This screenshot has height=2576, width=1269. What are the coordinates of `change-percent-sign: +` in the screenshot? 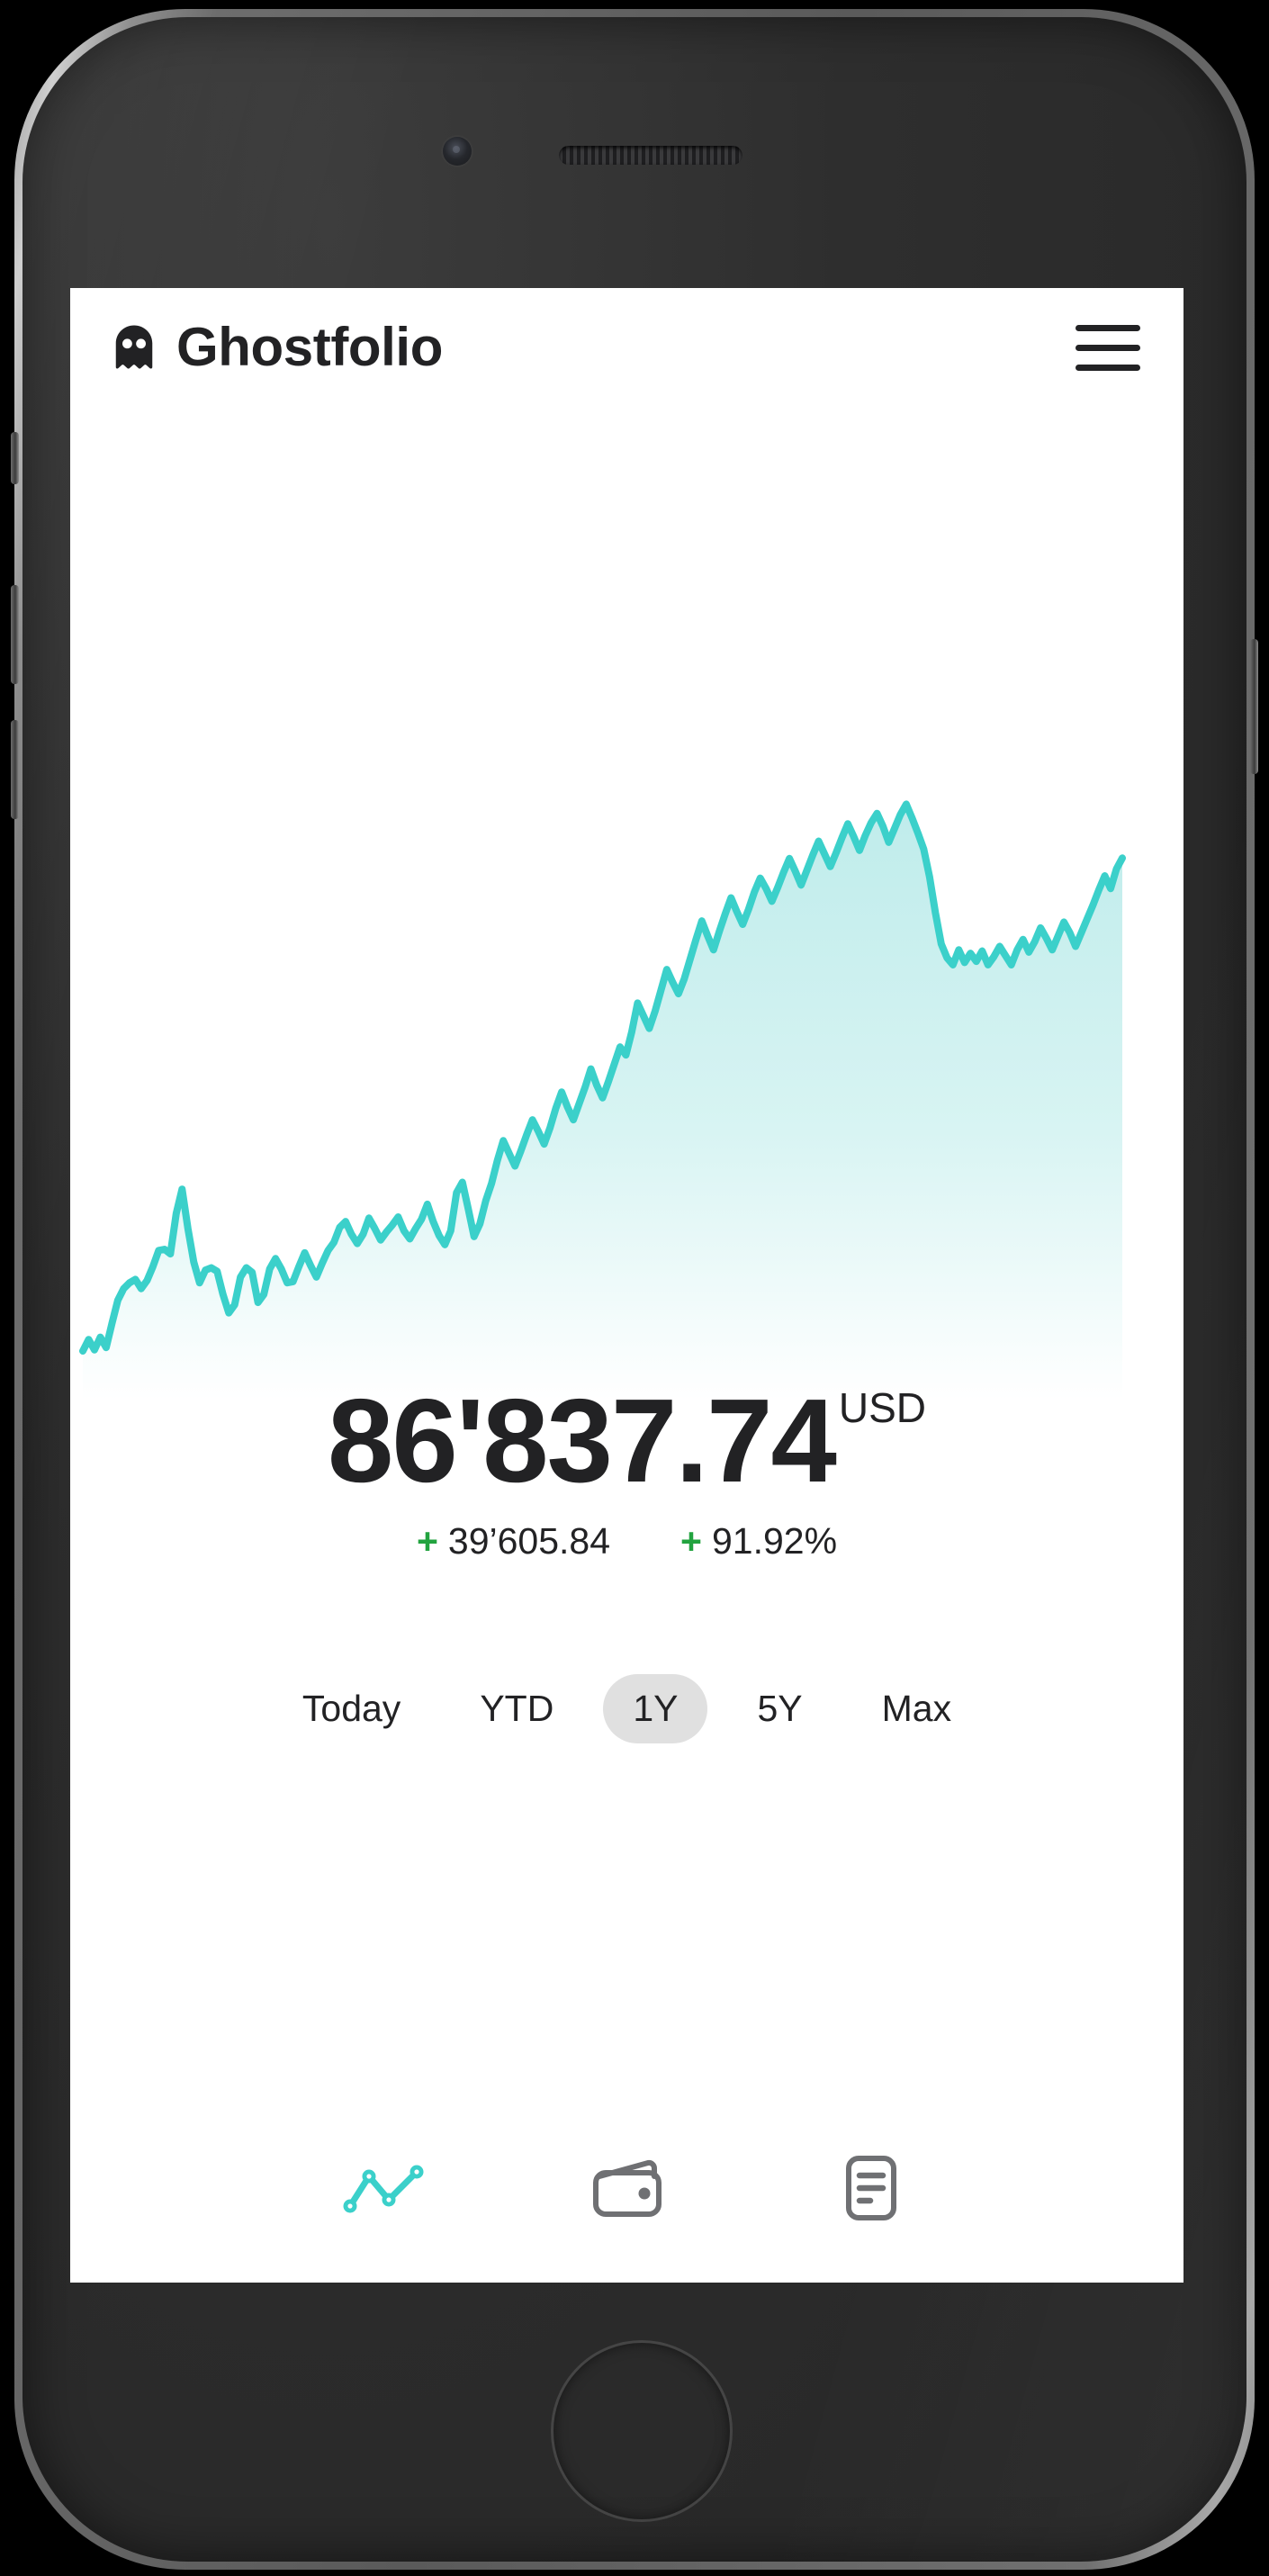 It's located at (691, 1541).